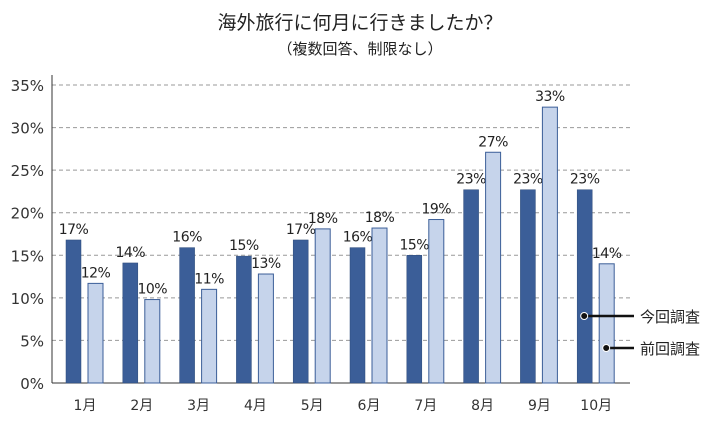  Describe the element at coordinates (670, 317) in the screenshot. I see `legend-label: 今回調査` at that location.